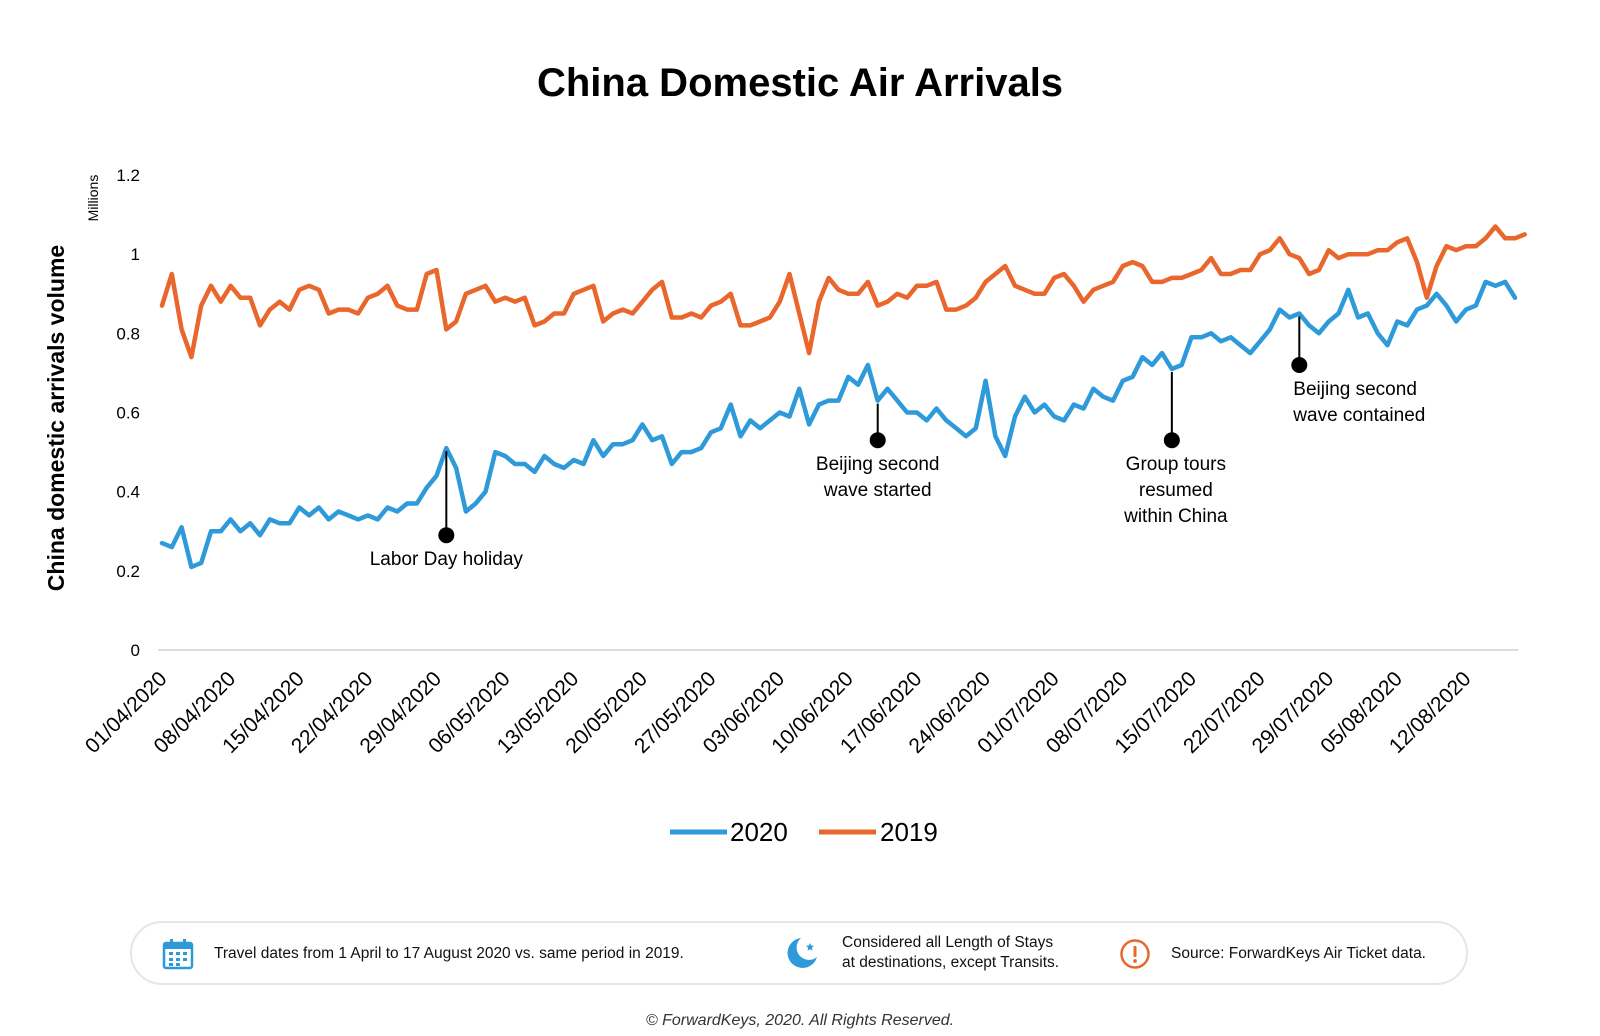 The image size is (1600, 1036). I want to click on alert-icon, so click(1135, 954).